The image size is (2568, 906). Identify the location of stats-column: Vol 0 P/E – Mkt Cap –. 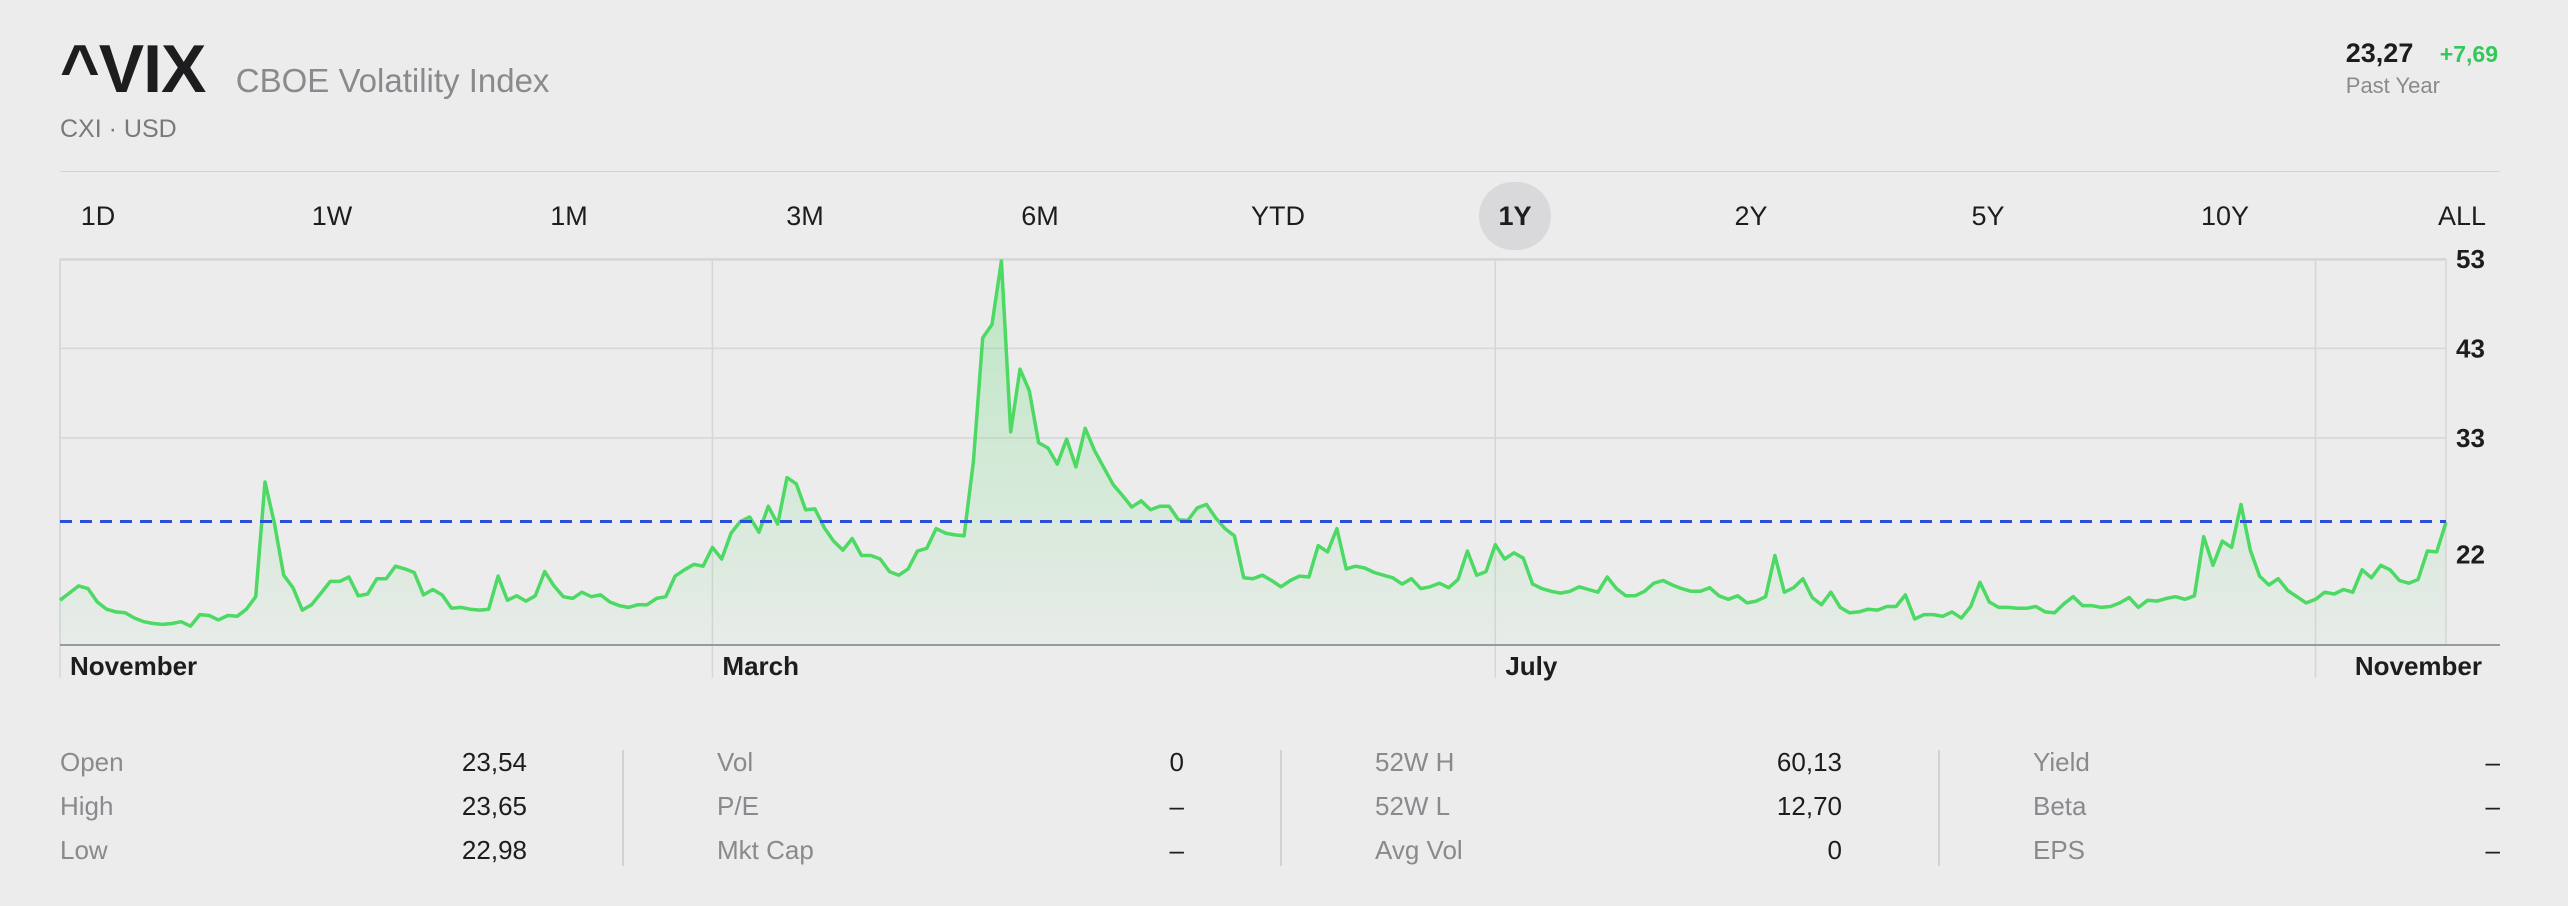
(950, 806).